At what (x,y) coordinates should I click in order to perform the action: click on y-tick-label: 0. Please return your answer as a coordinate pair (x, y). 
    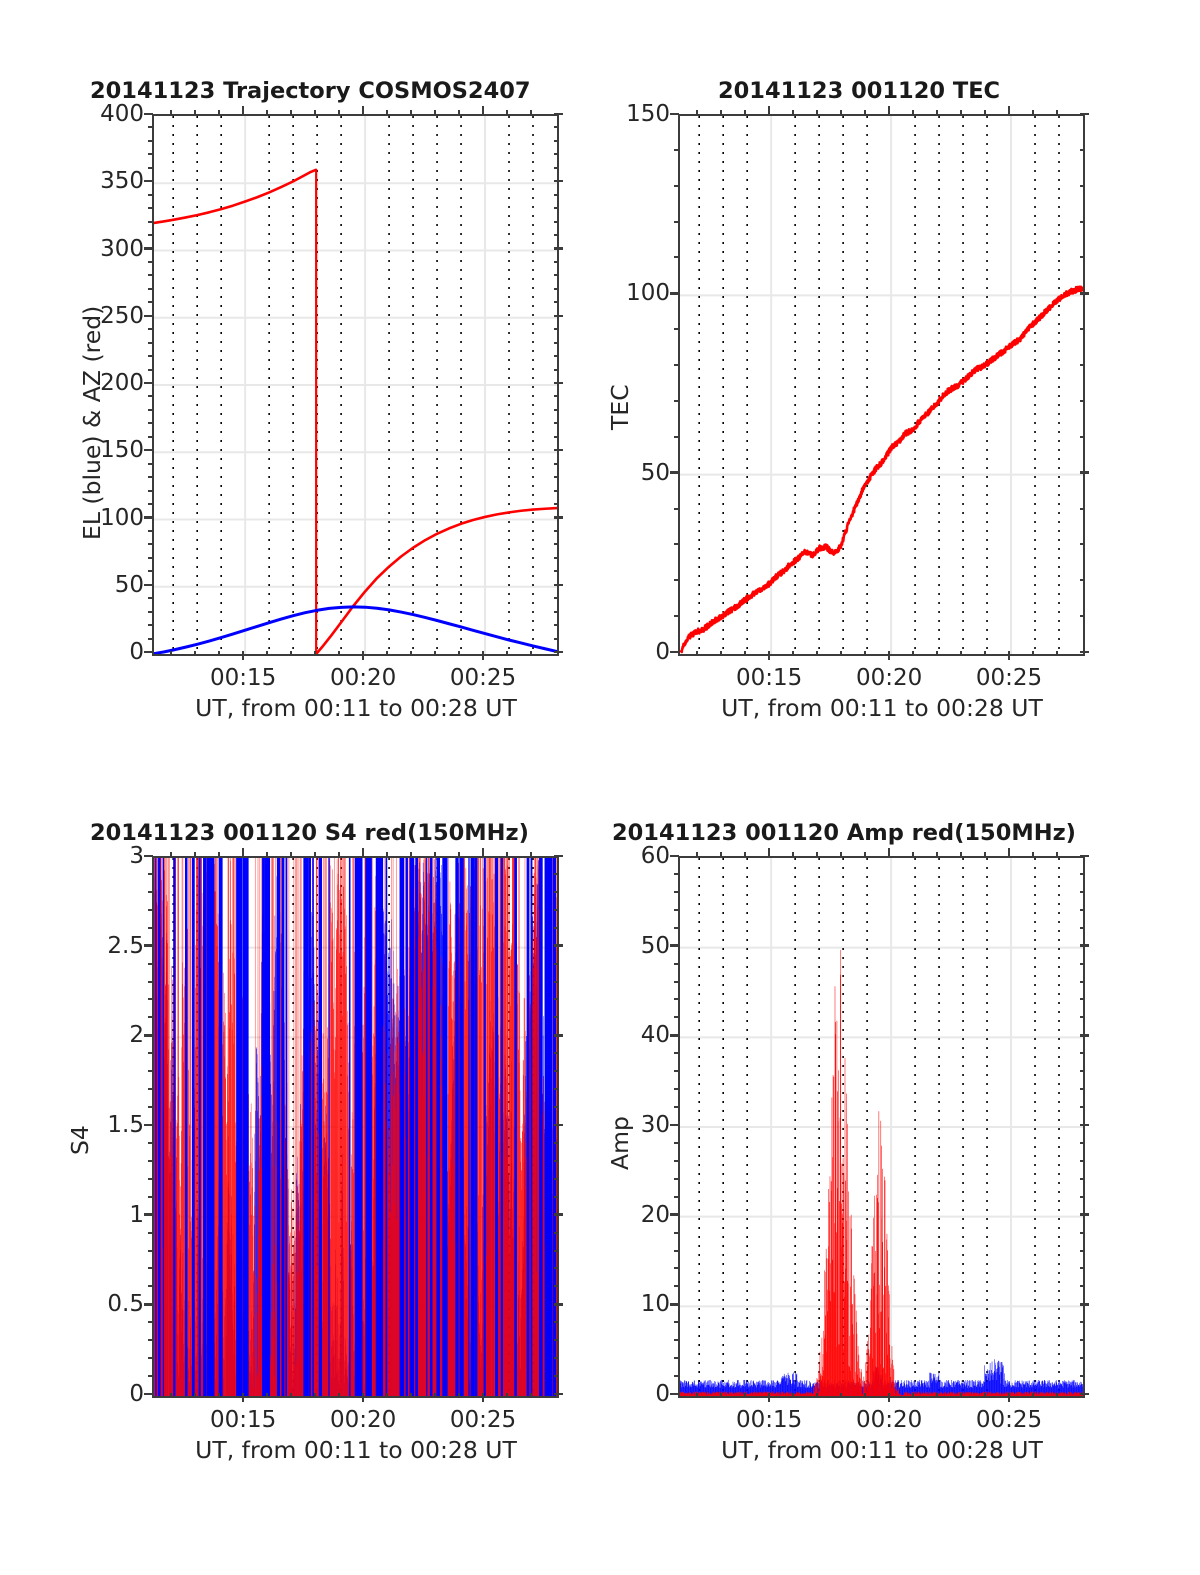
    Looking at the image, I should click on (136, 652).